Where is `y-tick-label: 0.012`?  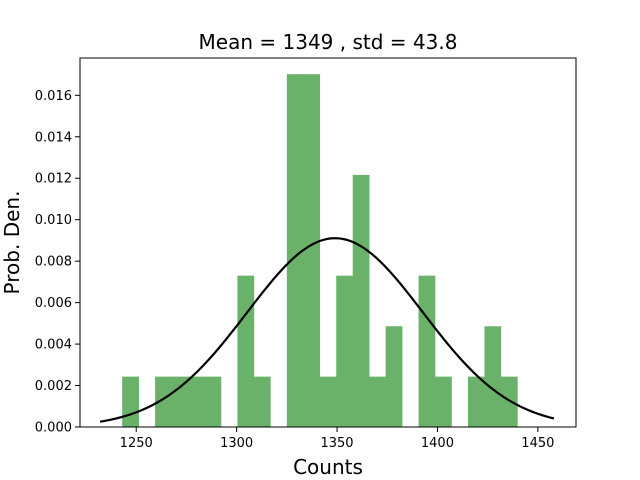
y-tick-label: 0.012 is located at coordinates (53, 179).